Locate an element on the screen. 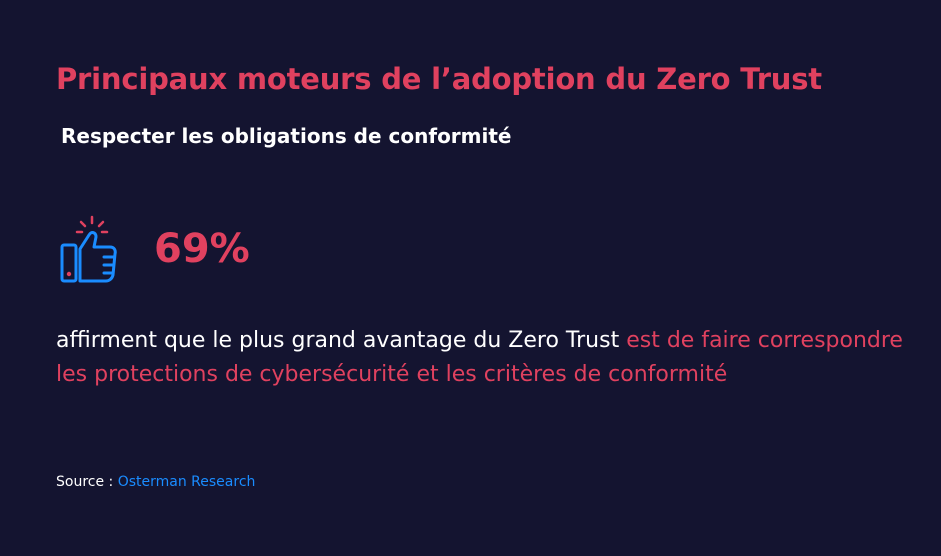 The width and height of the screenshot is (941, 556). source-label: Source : is located at coordinates (87, 482).